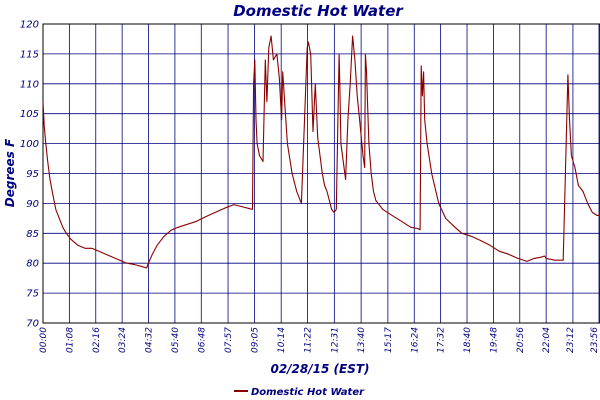 The image size is (600, 400). I want to click on y-tick-label: 95, so click(32, 174).